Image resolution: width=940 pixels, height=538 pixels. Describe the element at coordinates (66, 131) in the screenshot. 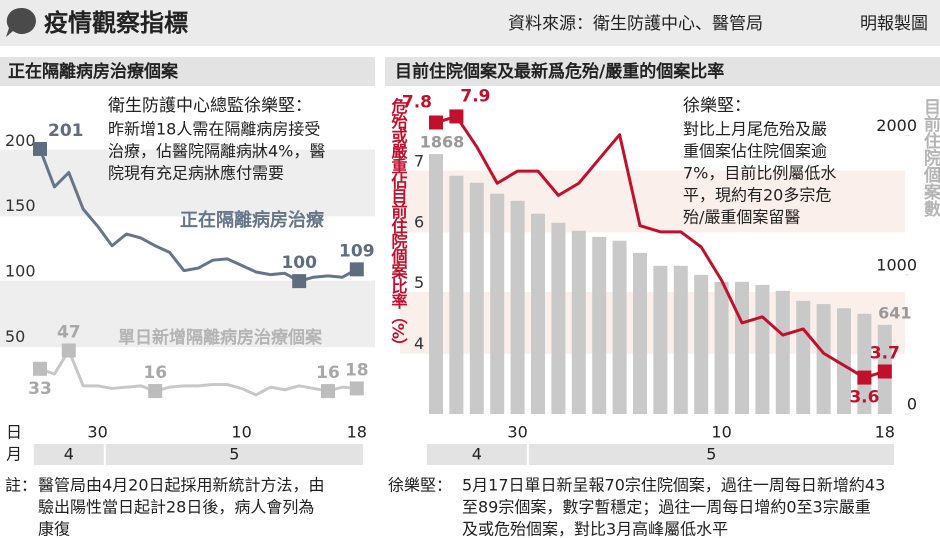

I see `data-label: 201` at that location.